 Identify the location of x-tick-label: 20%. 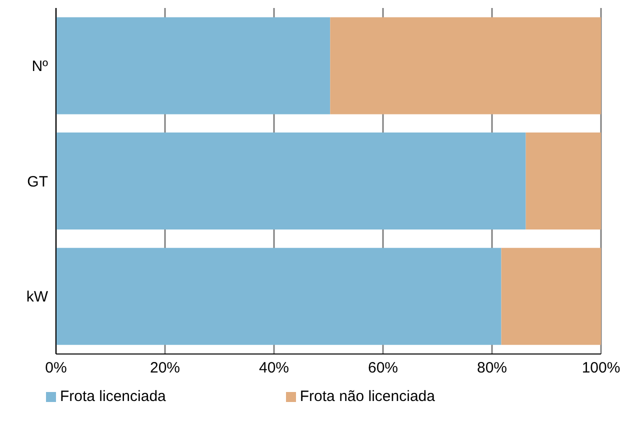
(165, 368).